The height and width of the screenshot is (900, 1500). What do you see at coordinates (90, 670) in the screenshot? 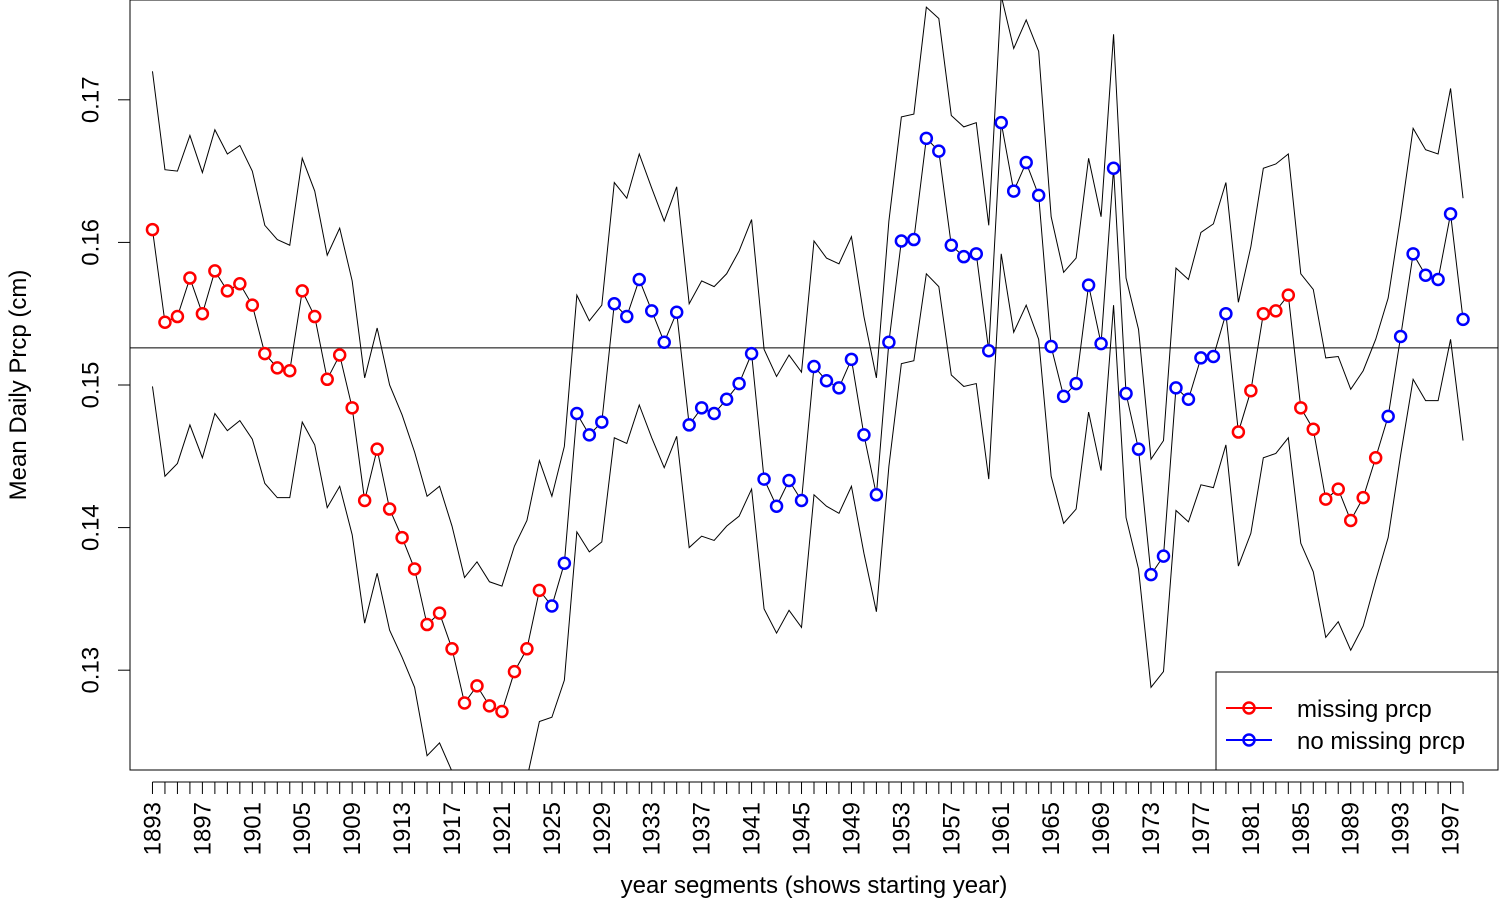
I see `y-tick-label: 0.13` at bounding box center [90, 670].